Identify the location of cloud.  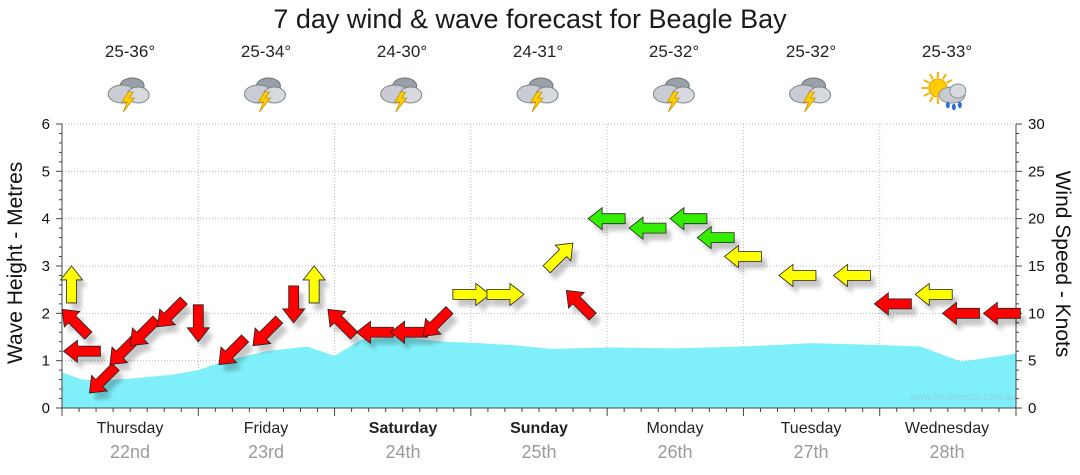
(958, 91).